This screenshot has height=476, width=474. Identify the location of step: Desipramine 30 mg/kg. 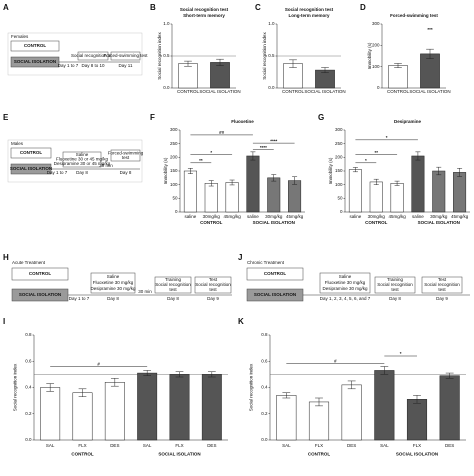
(345, 288).